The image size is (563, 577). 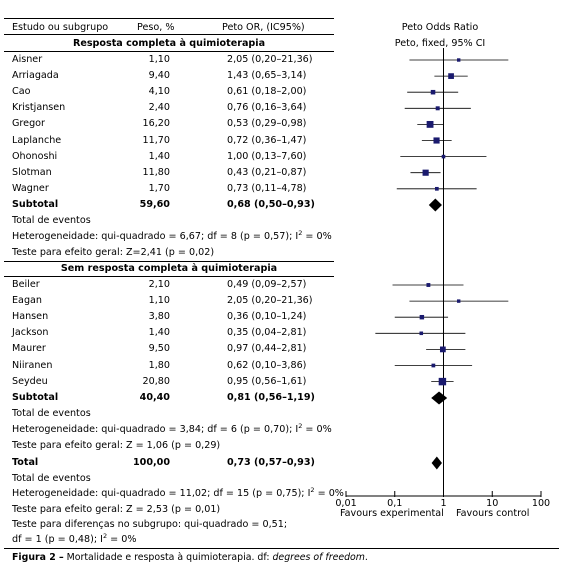 What do you see at coordinates (29, 349) in the screenshot?
I see `study-name: Maurer` at bounding box center [29, 349].